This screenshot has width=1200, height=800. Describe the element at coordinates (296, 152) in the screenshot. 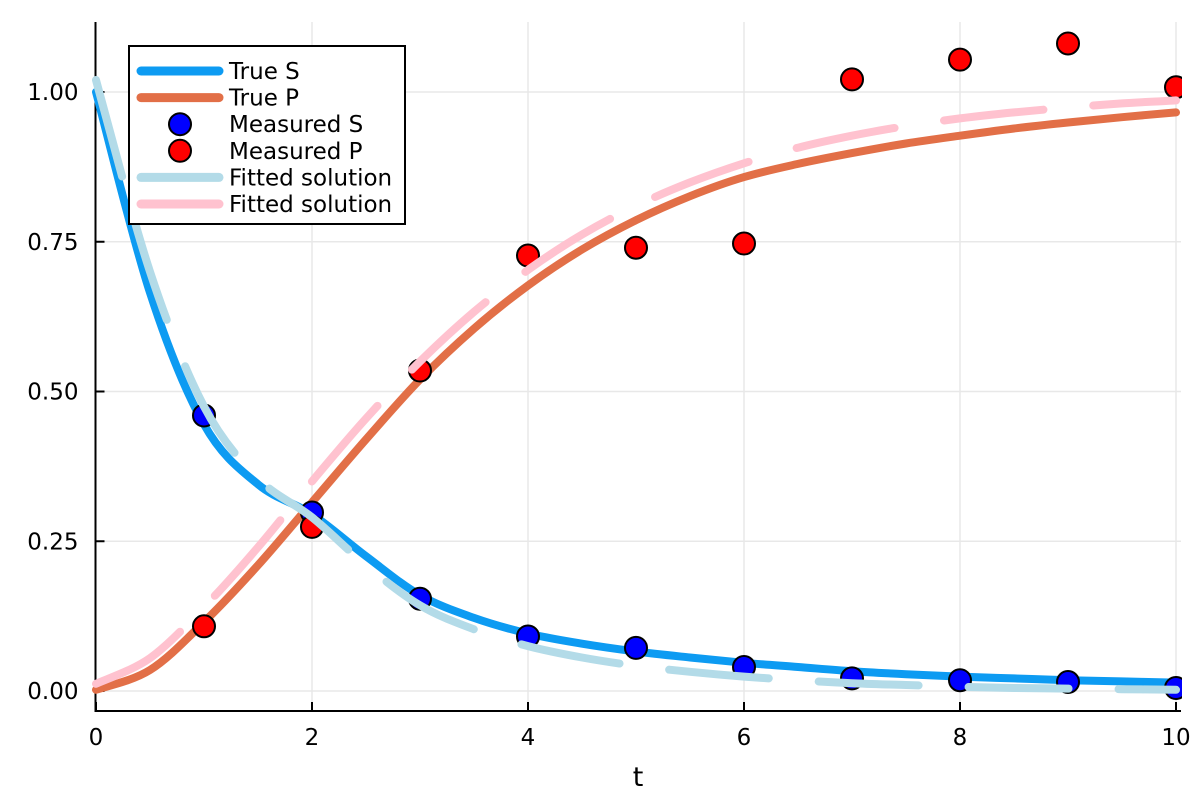

I see `legend-label: Measured P` at that location.